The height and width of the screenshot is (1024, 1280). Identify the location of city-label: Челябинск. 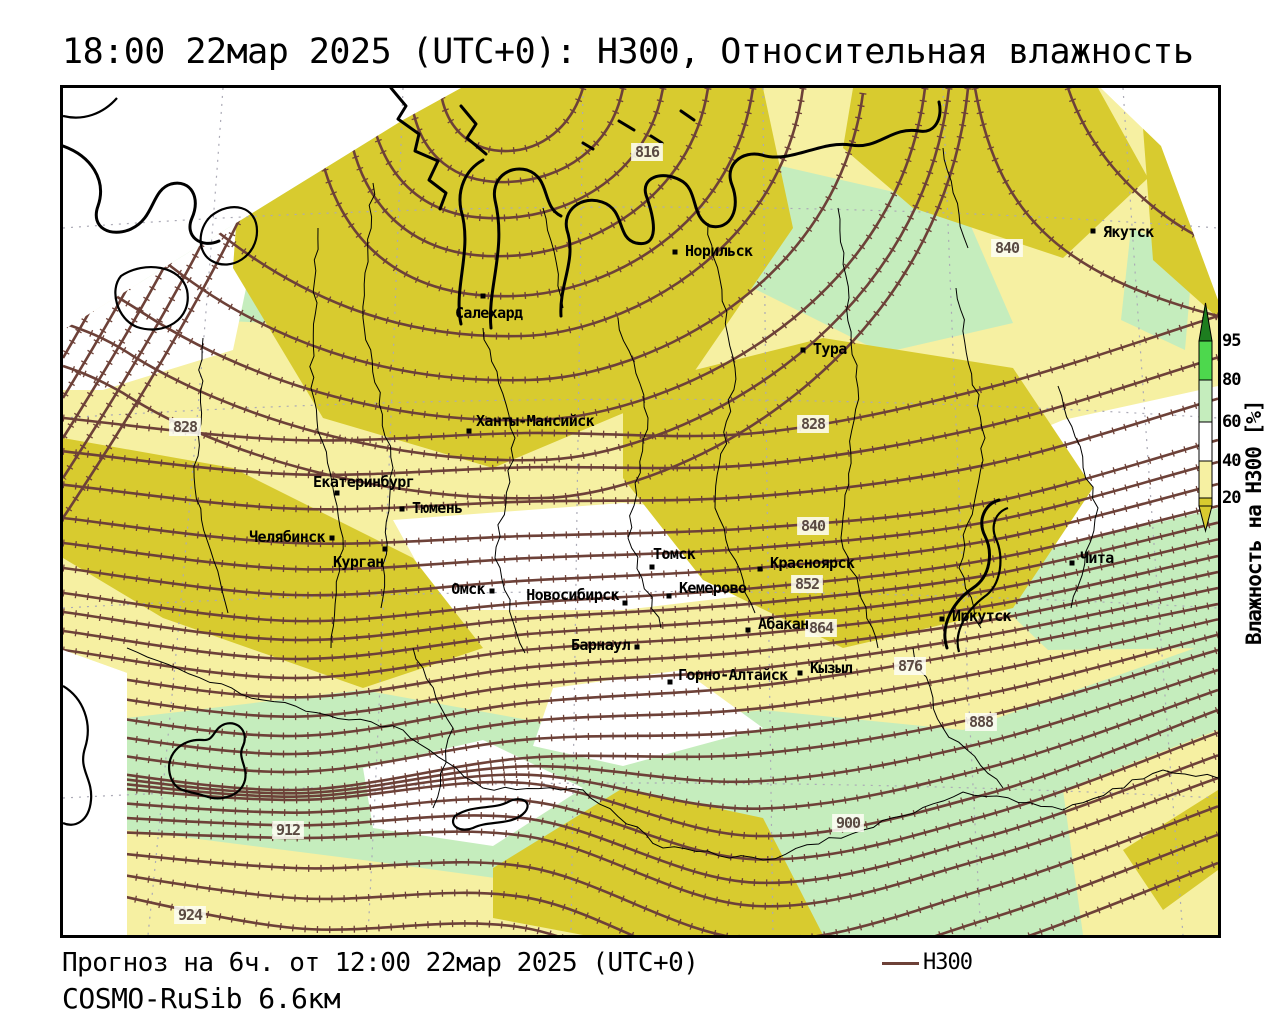
(287, 537).